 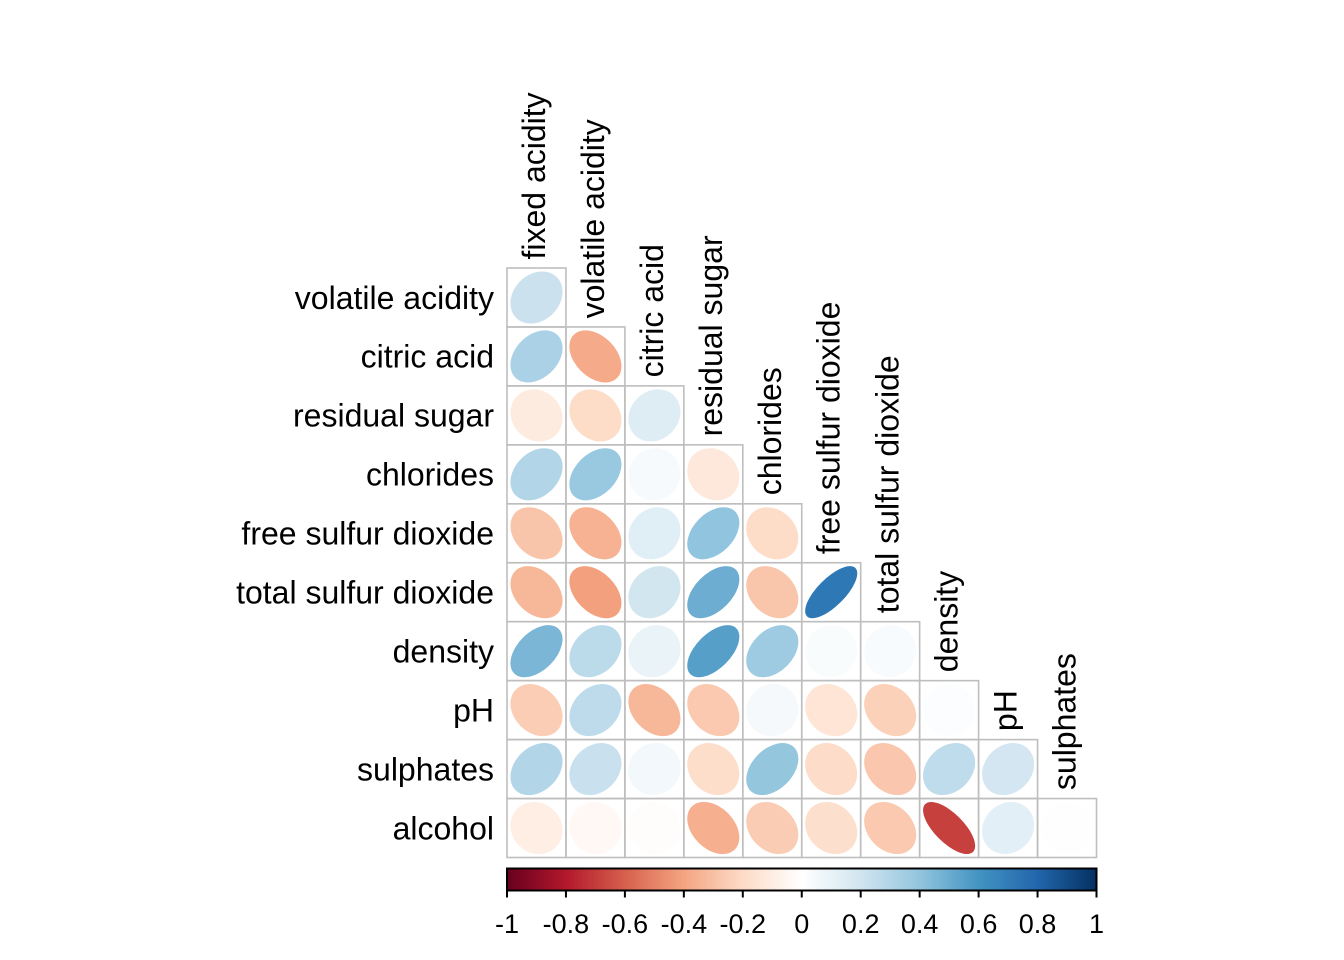 I want to click on svg-text: -0.8, so click(x=566, y=924).